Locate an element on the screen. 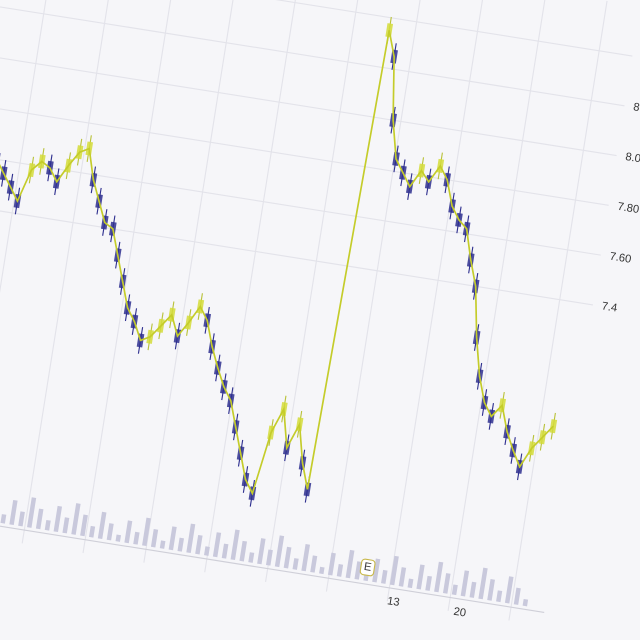  time-axis is located at coordinates (272, 561).